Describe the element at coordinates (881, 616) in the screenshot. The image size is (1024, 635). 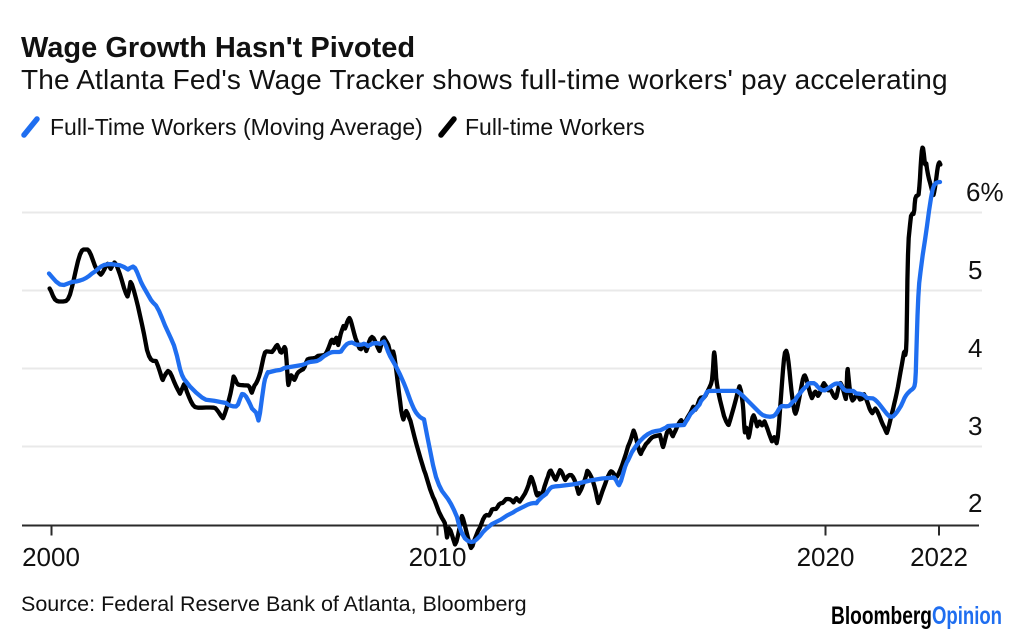
I see `svg-text: Bloomberg` at that location.